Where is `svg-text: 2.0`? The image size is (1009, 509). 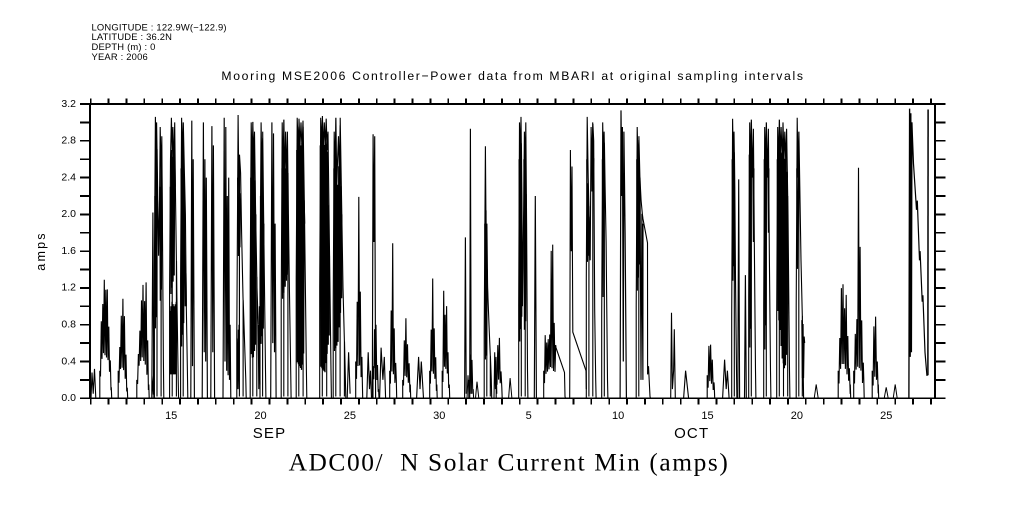
svg-text: 2.0 is located at coordinates (68, 214).